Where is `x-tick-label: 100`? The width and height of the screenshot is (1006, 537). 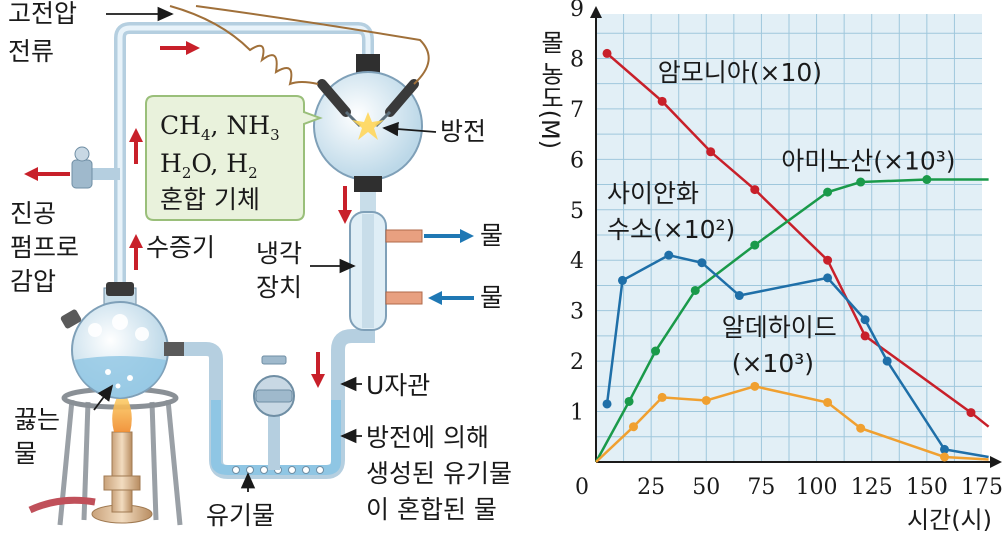
x-tick-label: 100 is located at coordinates (817, 487).